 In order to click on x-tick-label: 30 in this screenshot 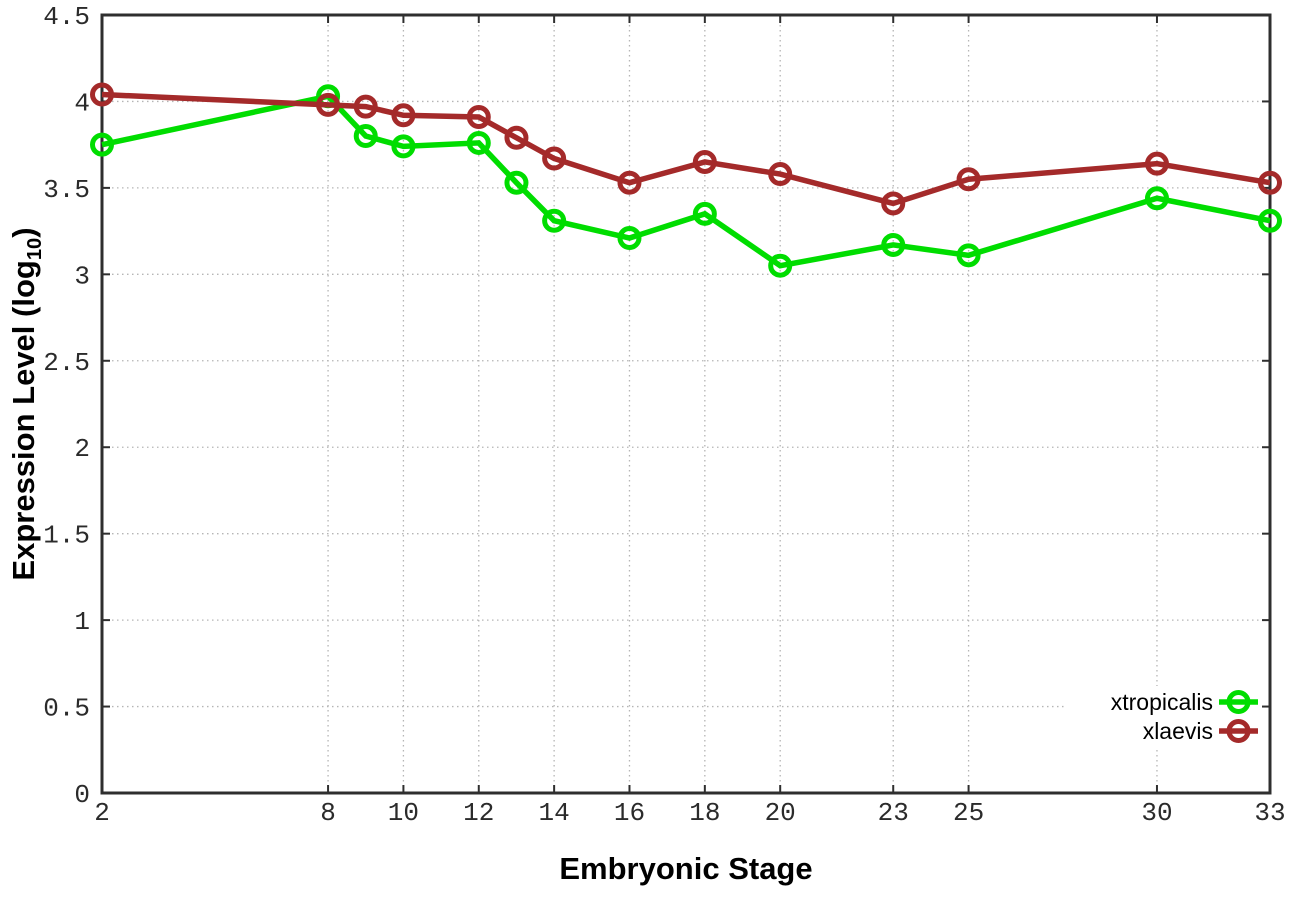, I will do `click(1156, 813)`.